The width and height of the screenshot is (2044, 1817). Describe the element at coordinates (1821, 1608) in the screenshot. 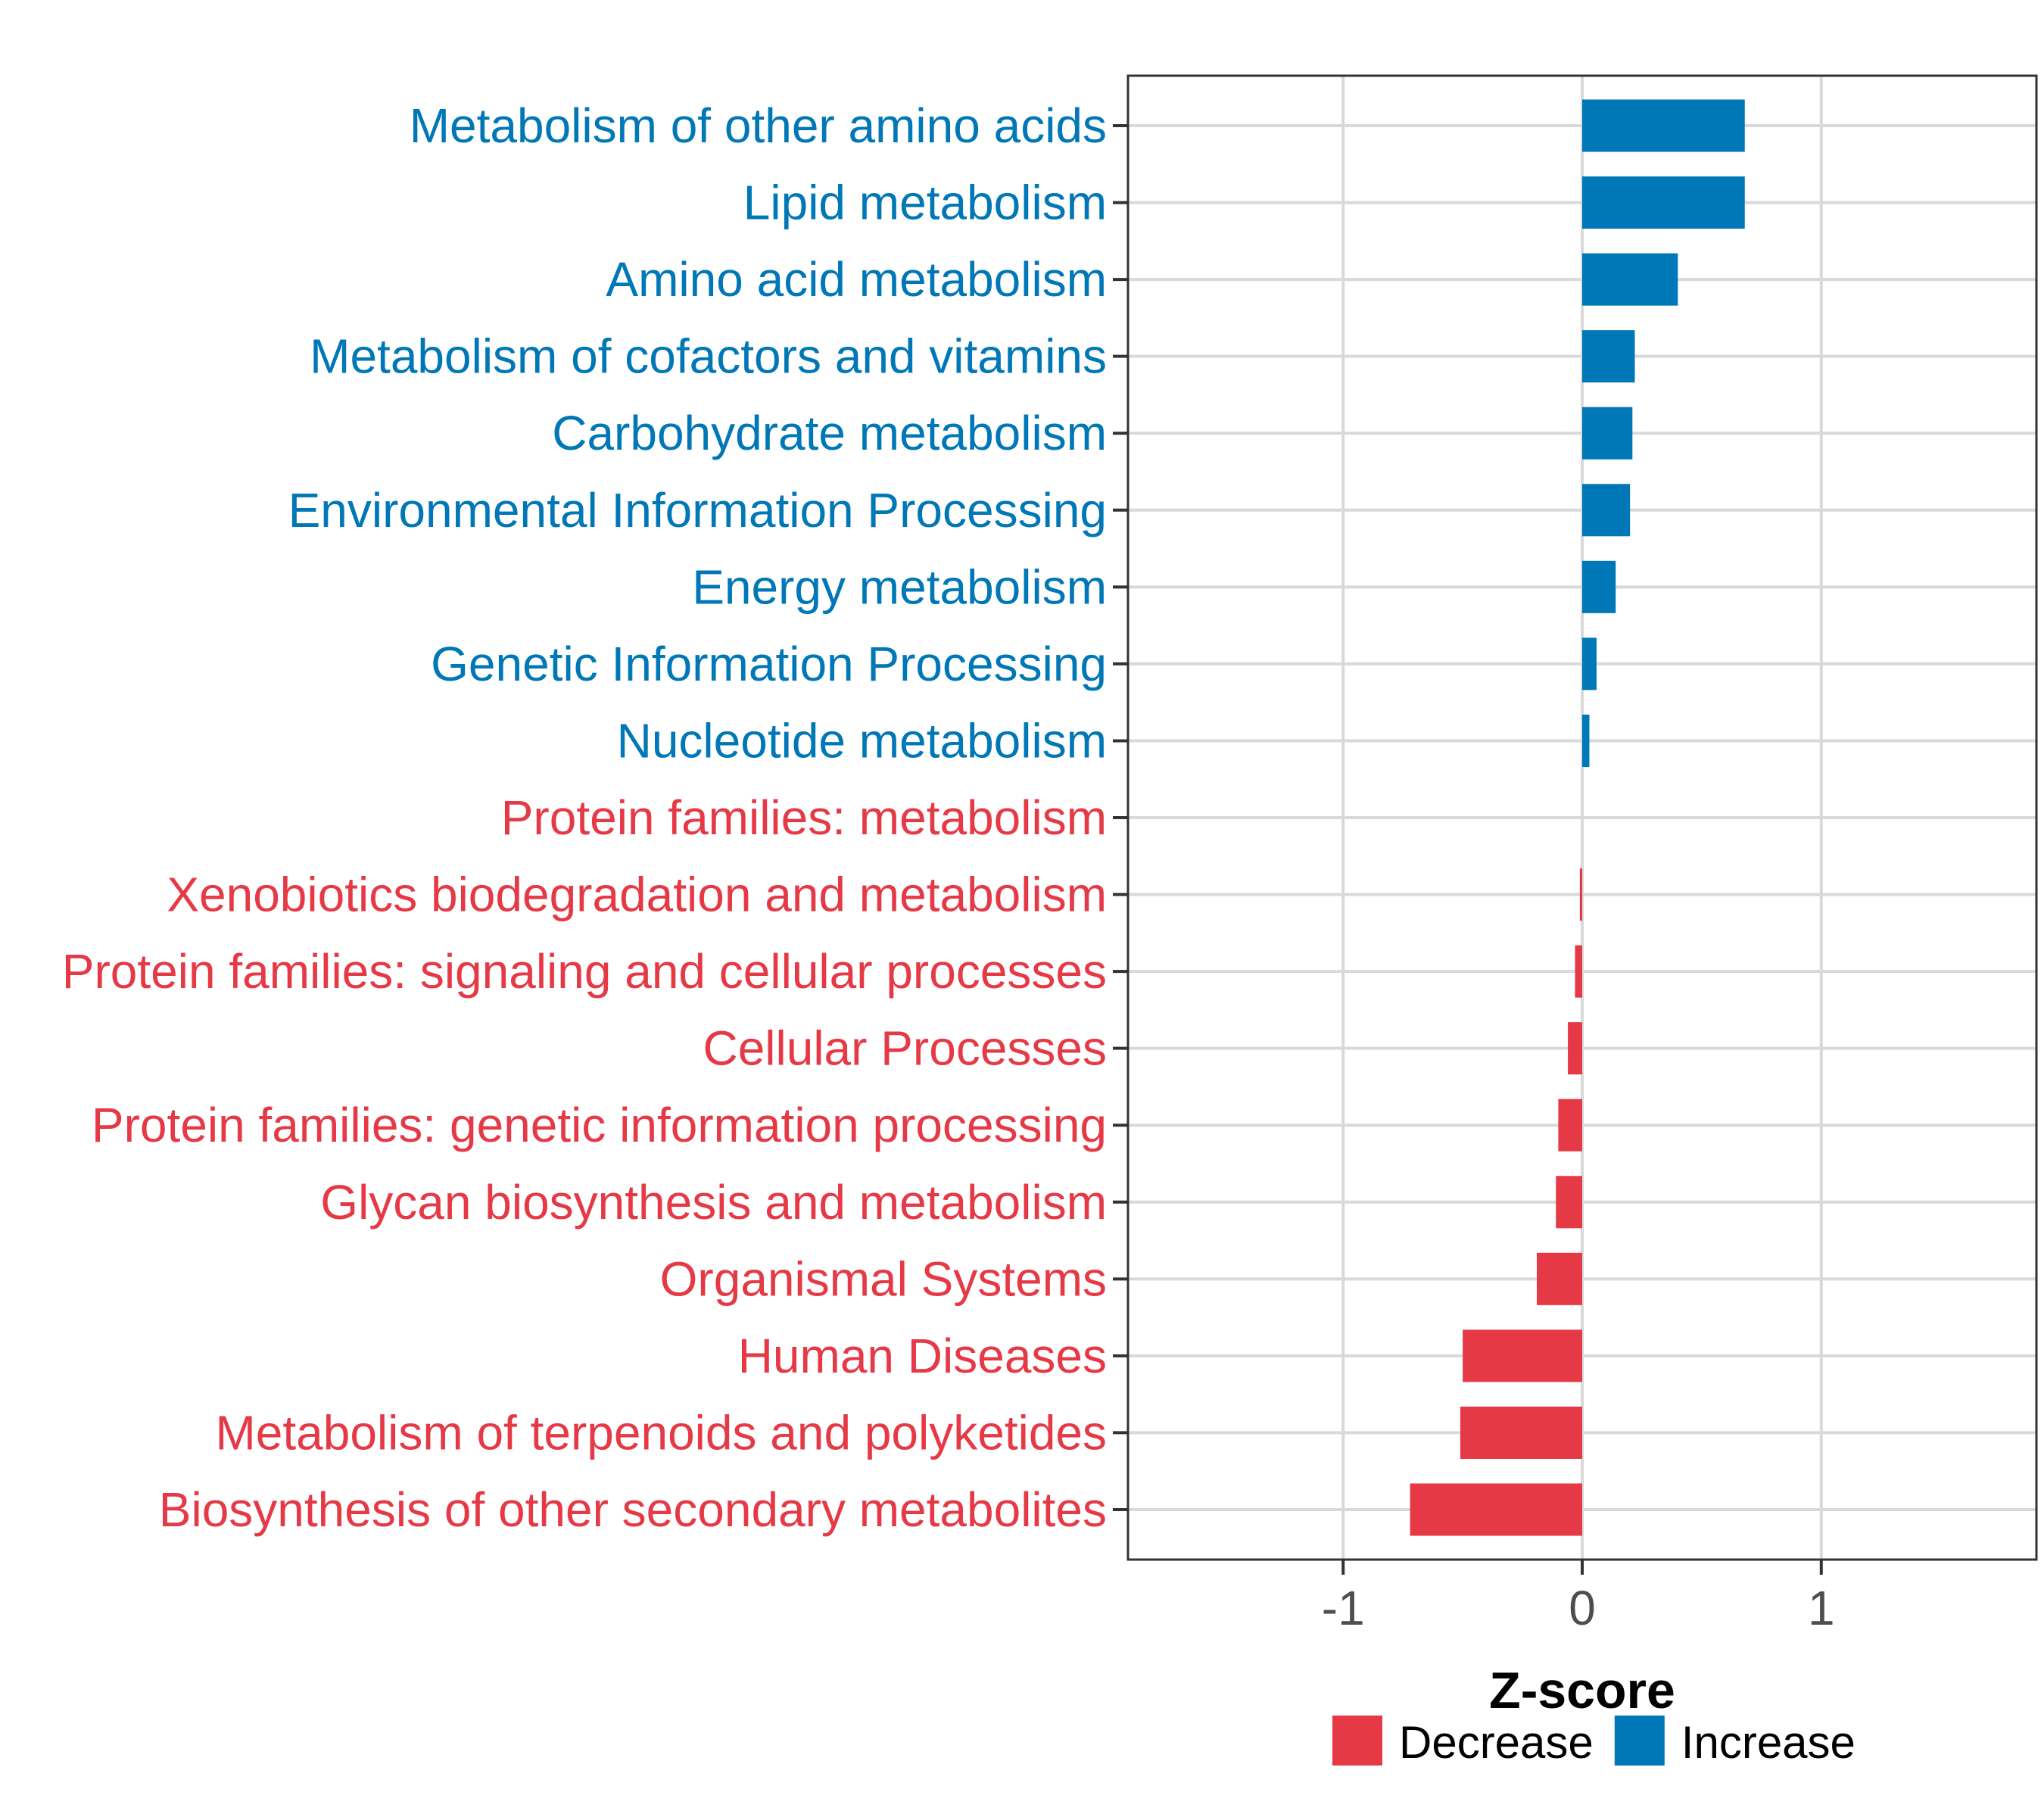

I see `x-tick-label: 1` at that location.